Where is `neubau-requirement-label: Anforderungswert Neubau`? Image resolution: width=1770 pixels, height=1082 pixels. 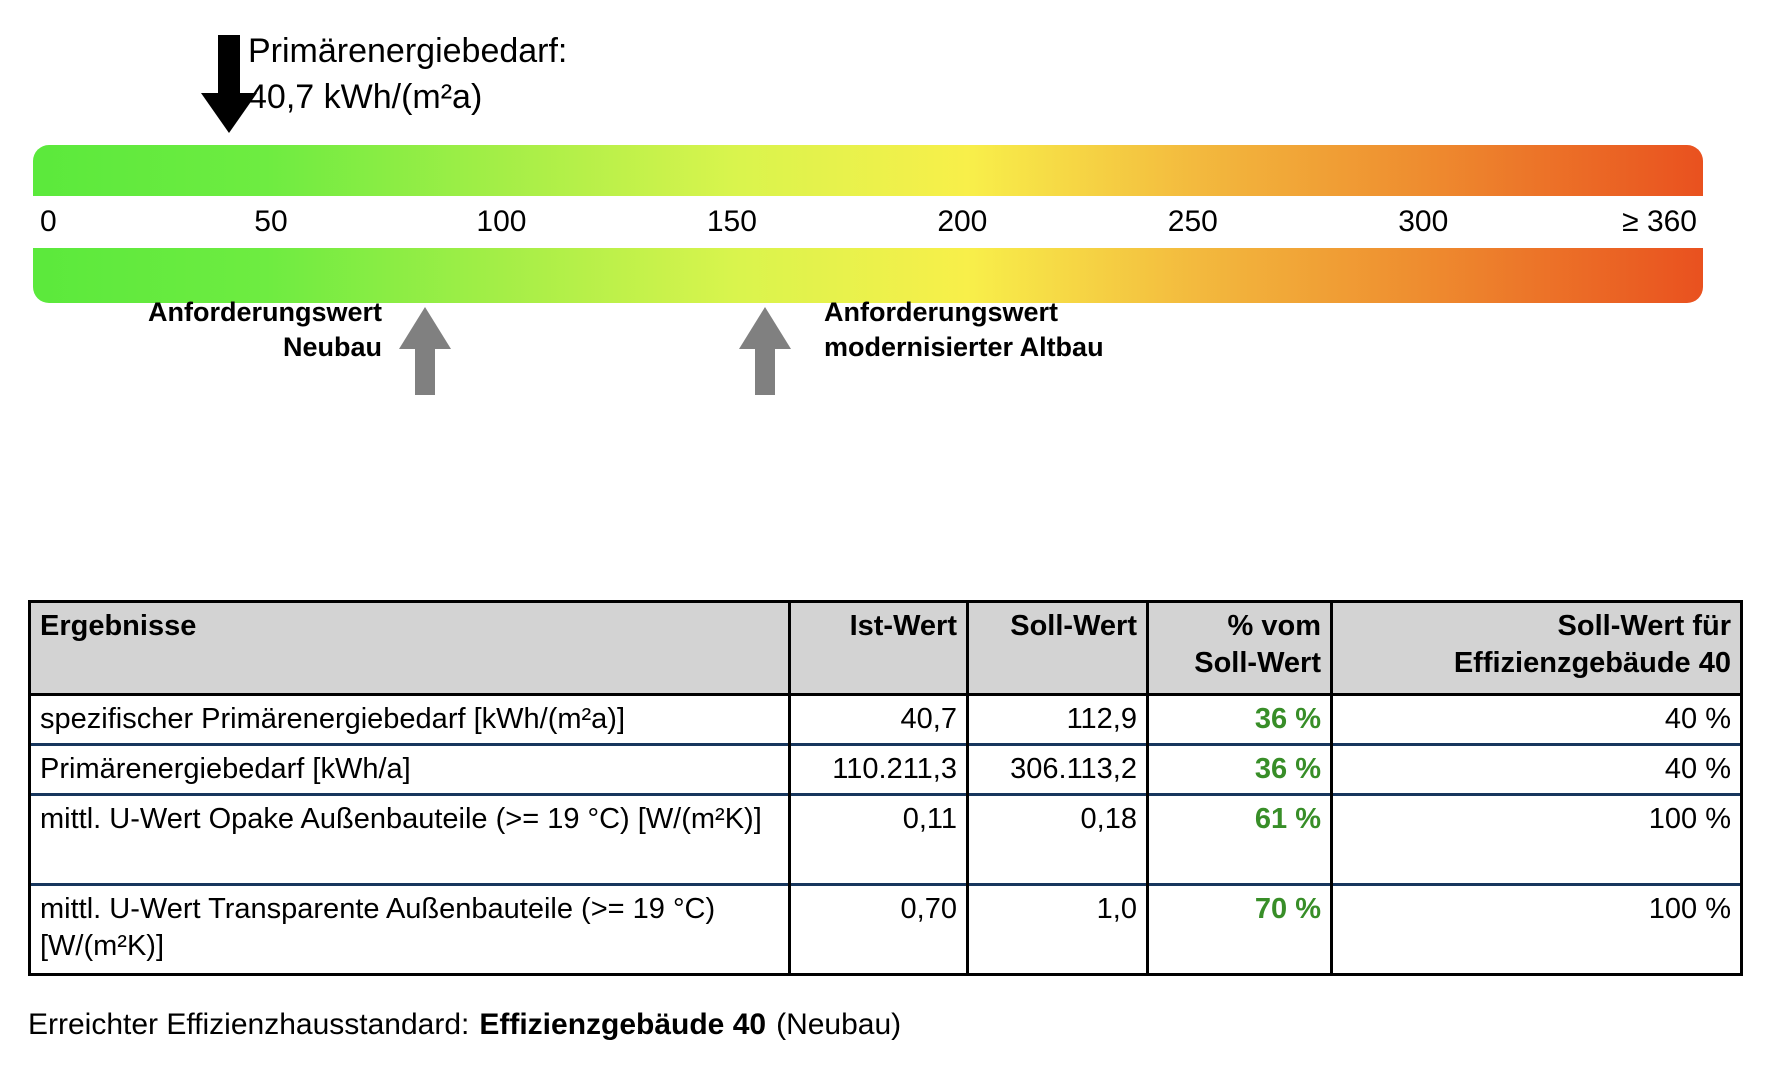
neubau-requirement-label: Anforderungswert Neubau is located at coordinates (232, 330).